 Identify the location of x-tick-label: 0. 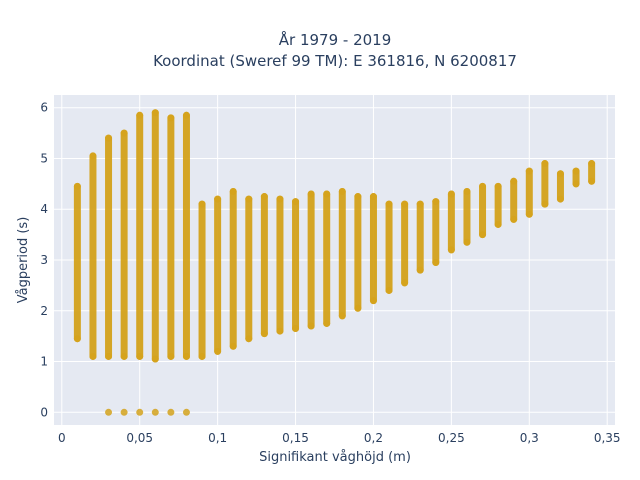
(62, 438).